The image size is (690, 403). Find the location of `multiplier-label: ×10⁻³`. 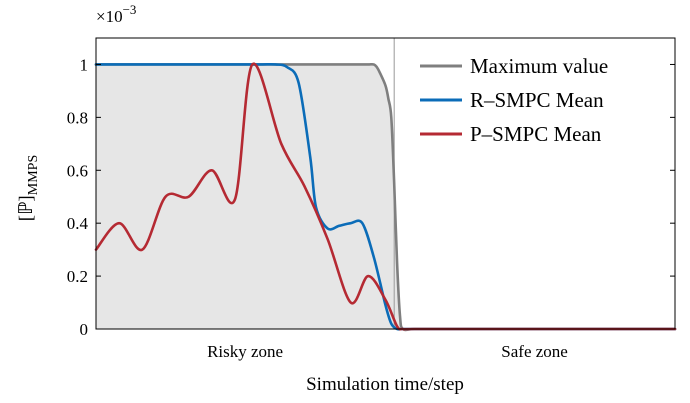

multiplier-label: ×10⁻³ is located at coordinates (116, 14).